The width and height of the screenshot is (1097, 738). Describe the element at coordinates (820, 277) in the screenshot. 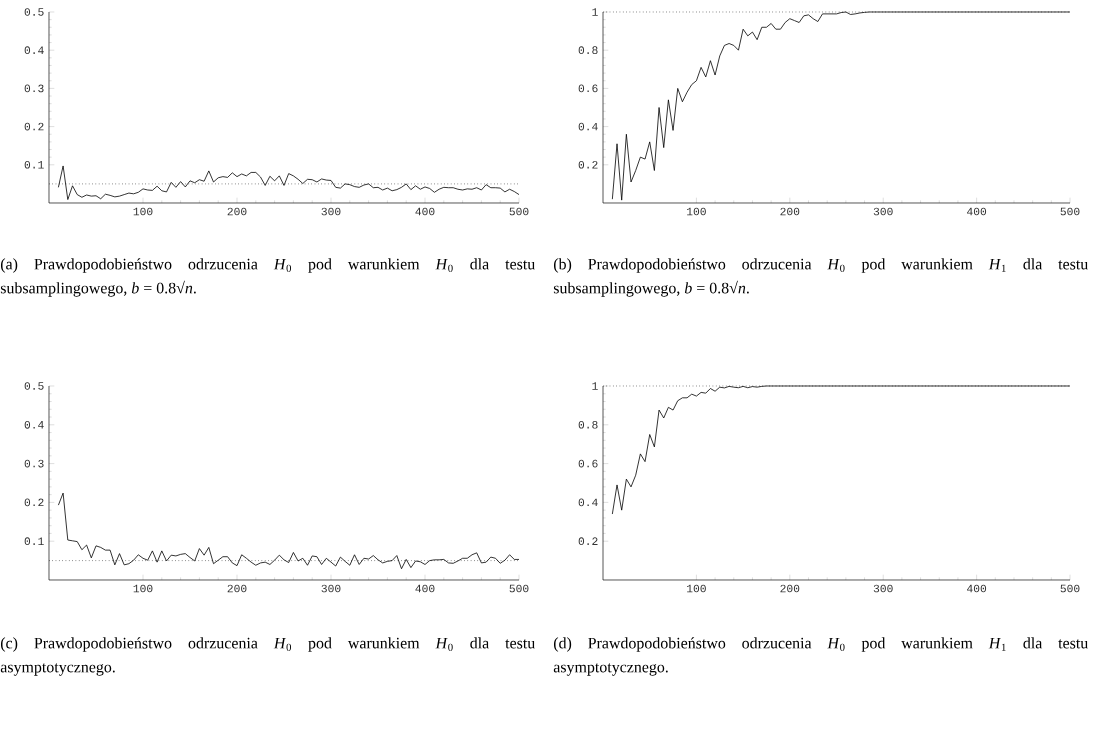

I see `text: (b) Prawdopodobieństwo odrzucenia H$_{0}$ pod warunkiem H$_{1}$ dla testu subsamplingowego, b = 0.8√n.` at that location.